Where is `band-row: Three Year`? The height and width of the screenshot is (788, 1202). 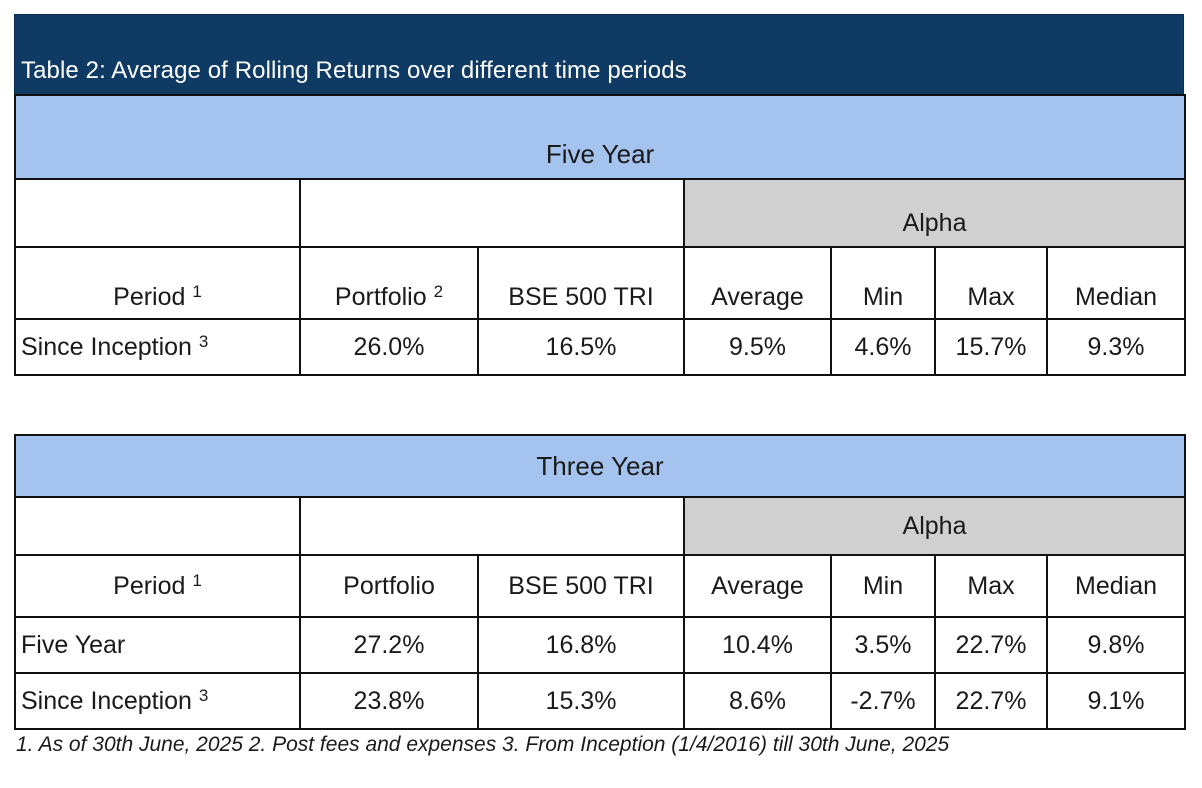
band-row: Three Year is located at coordinates (600, 466).